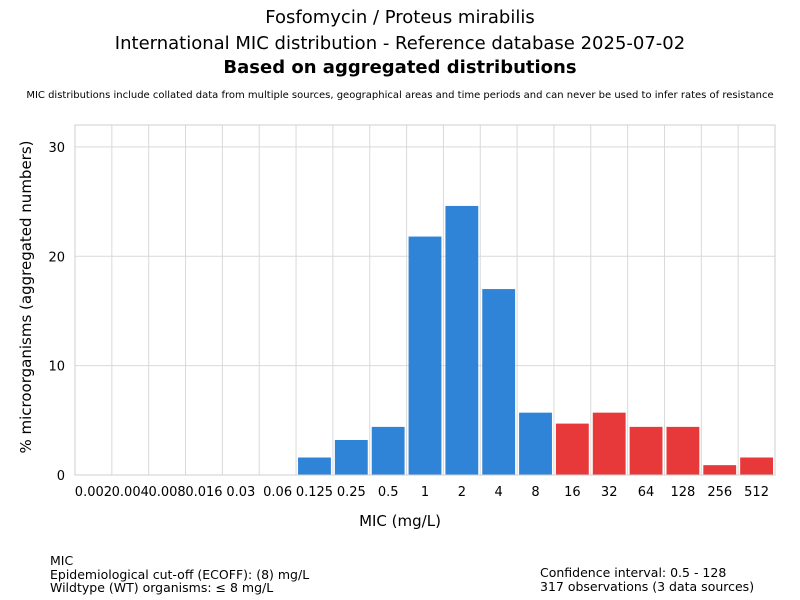 This screenshot has height=600, width=800. I want to click on x-tick-label: 0.125, so click(314, 492).